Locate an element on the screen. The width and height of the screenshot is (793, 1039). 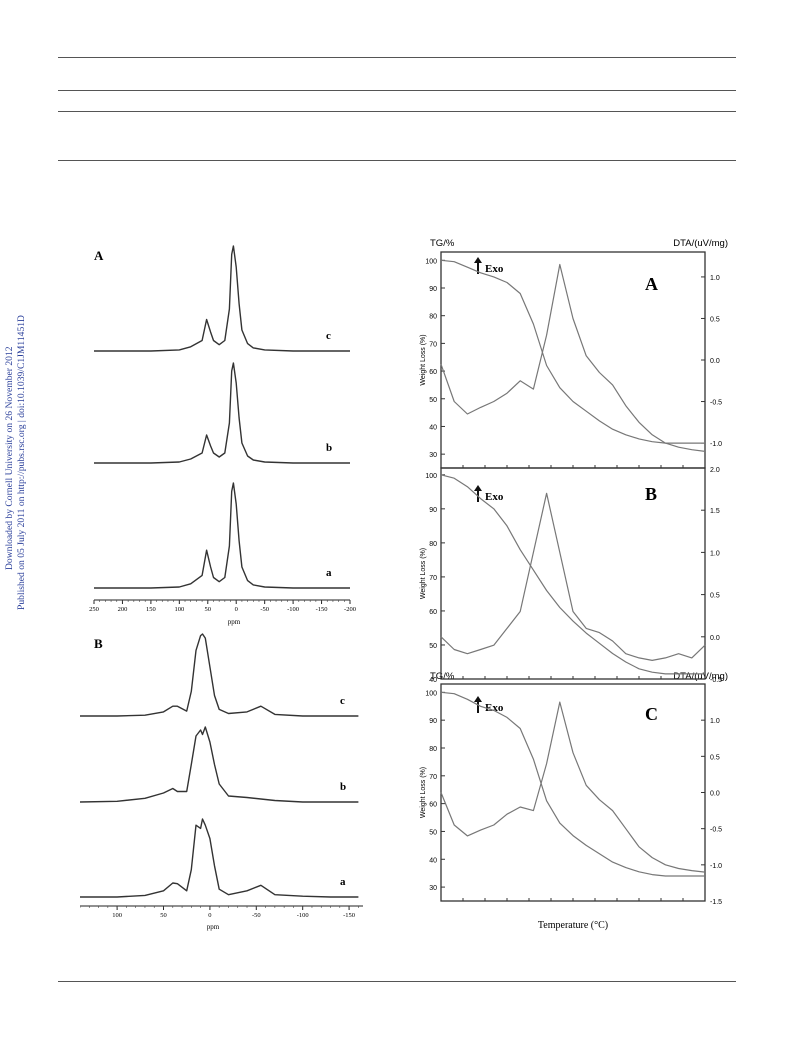
nmr-panel-b-label: B is located at coordinates (98, 643).